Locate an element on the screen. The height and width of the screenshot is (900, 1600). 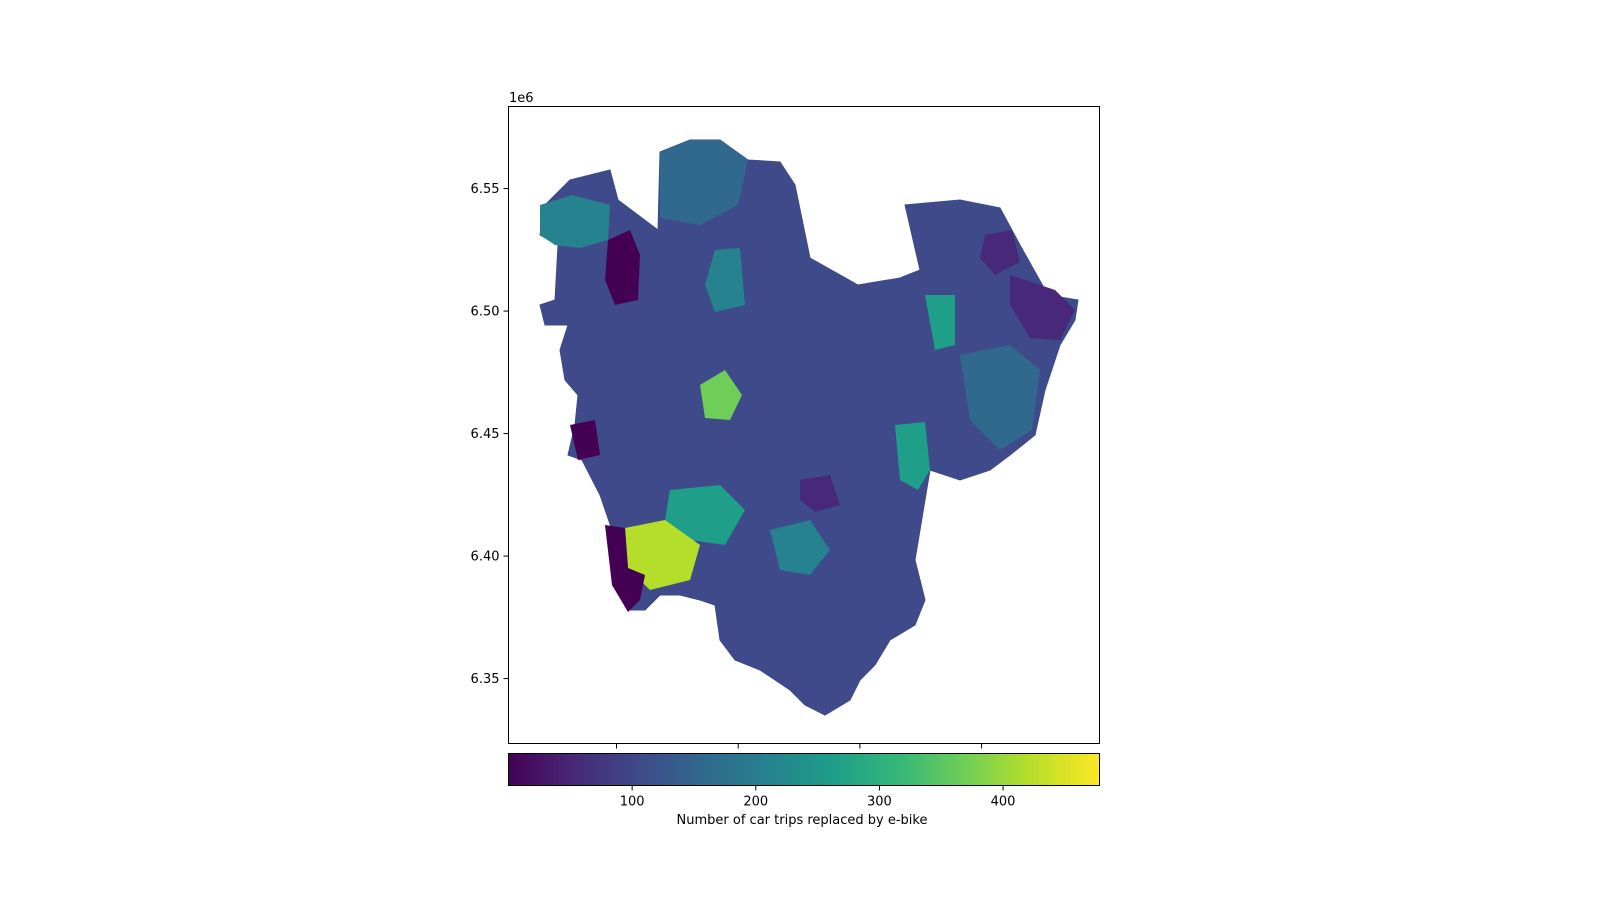
region-center-green is located at coordinates (721, 395).